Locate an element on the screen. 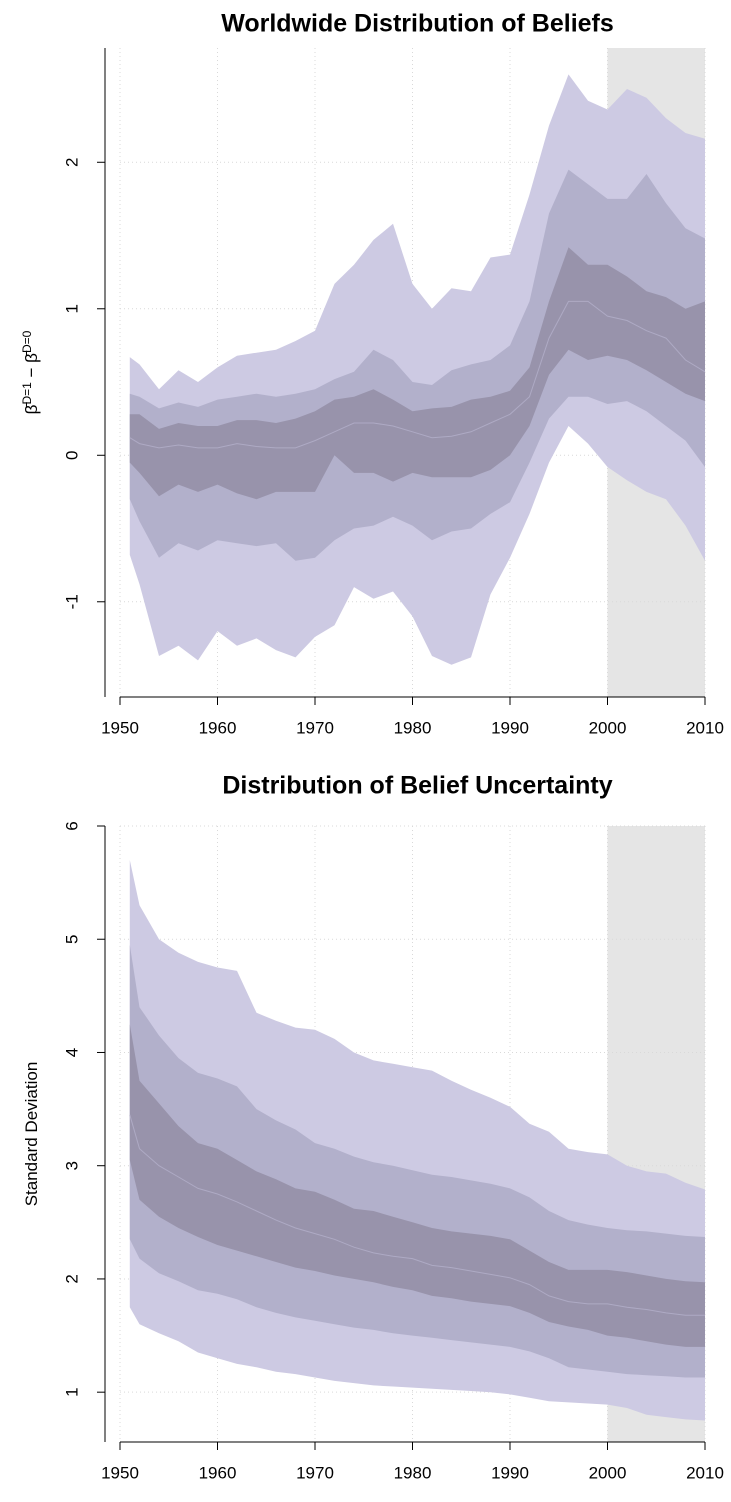  y-axis-label-part: D=0 is located at coordinates (27, 341).